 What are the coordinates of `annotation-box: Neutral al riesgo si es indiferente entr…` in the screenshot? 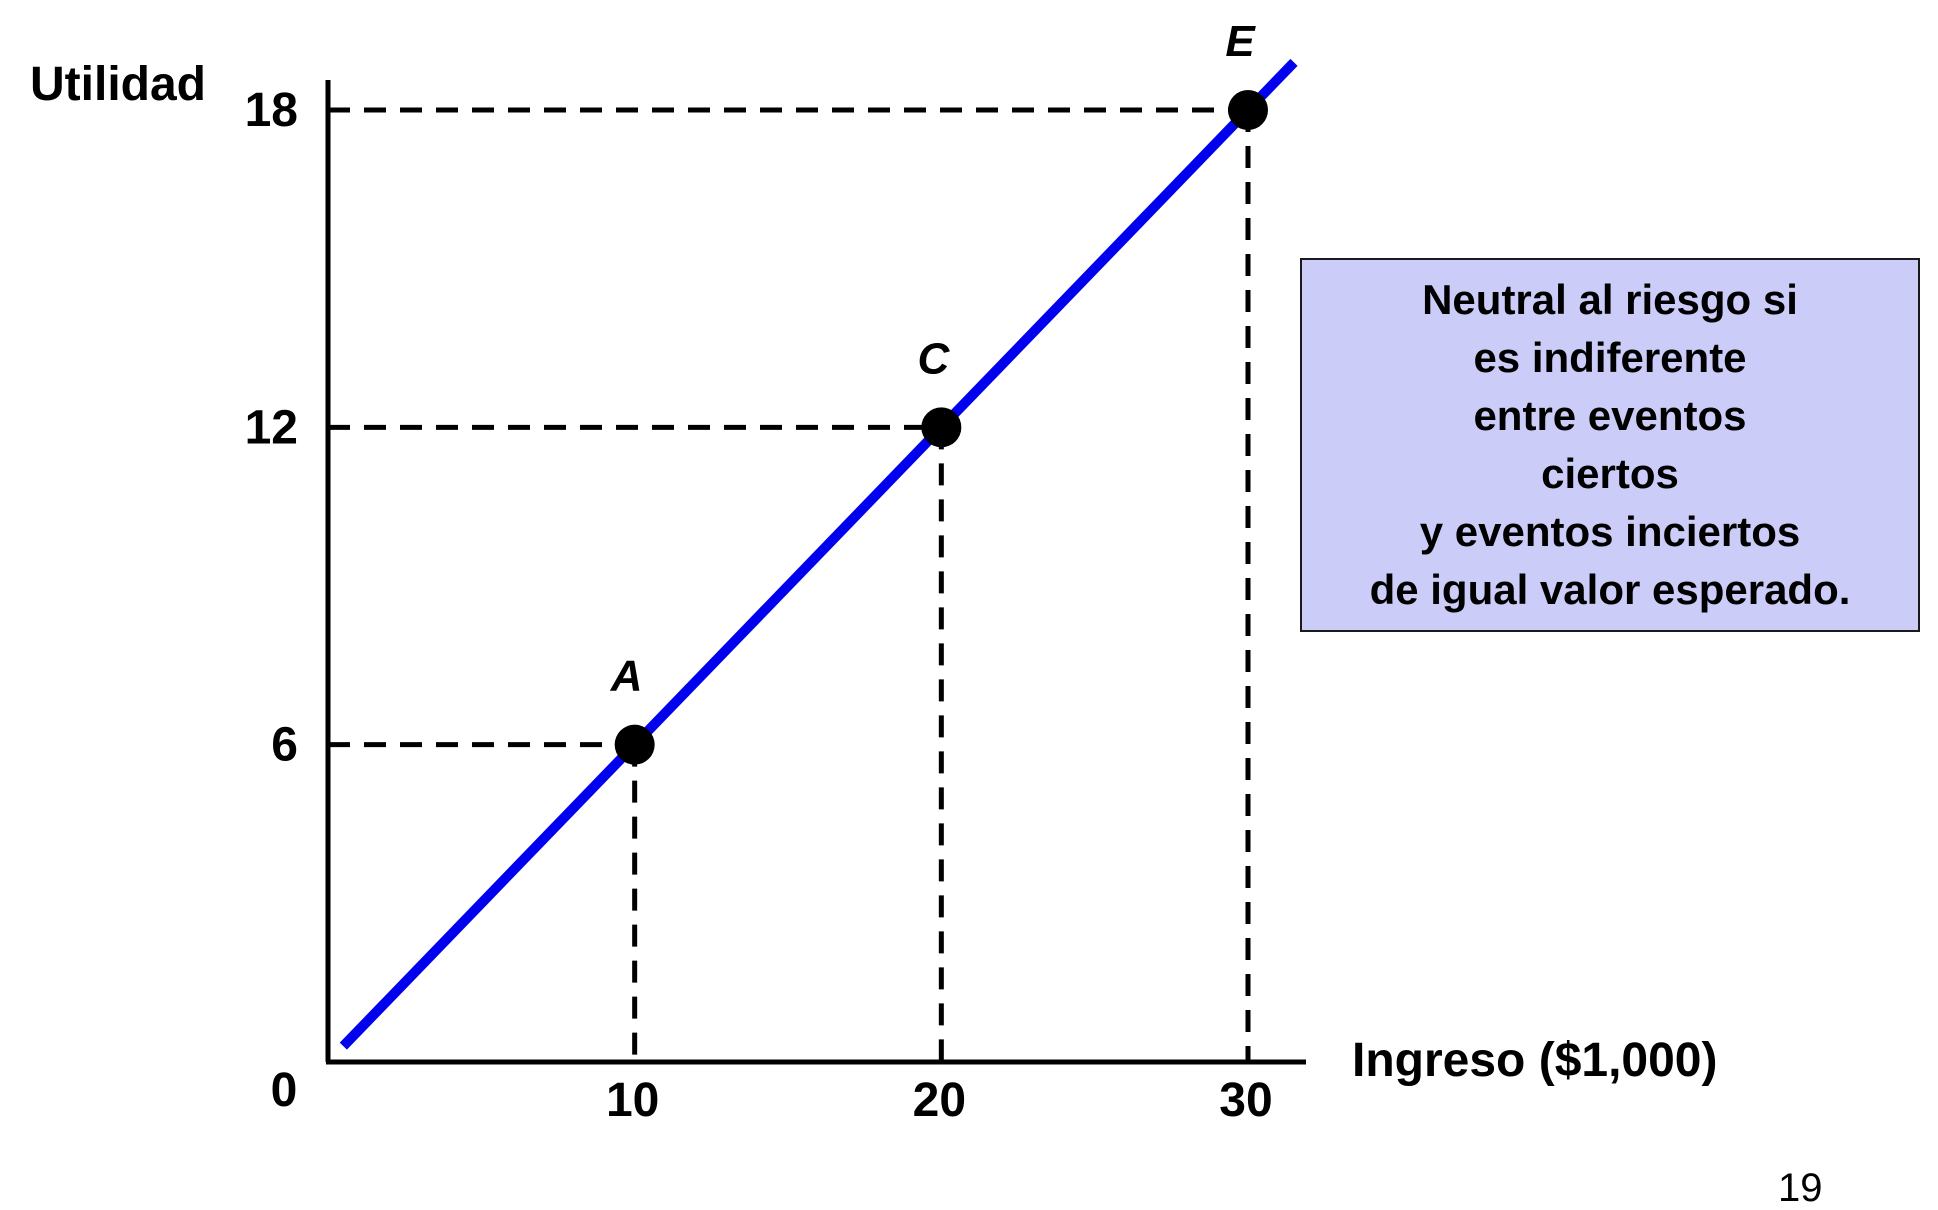 It's located at (1610, 445).